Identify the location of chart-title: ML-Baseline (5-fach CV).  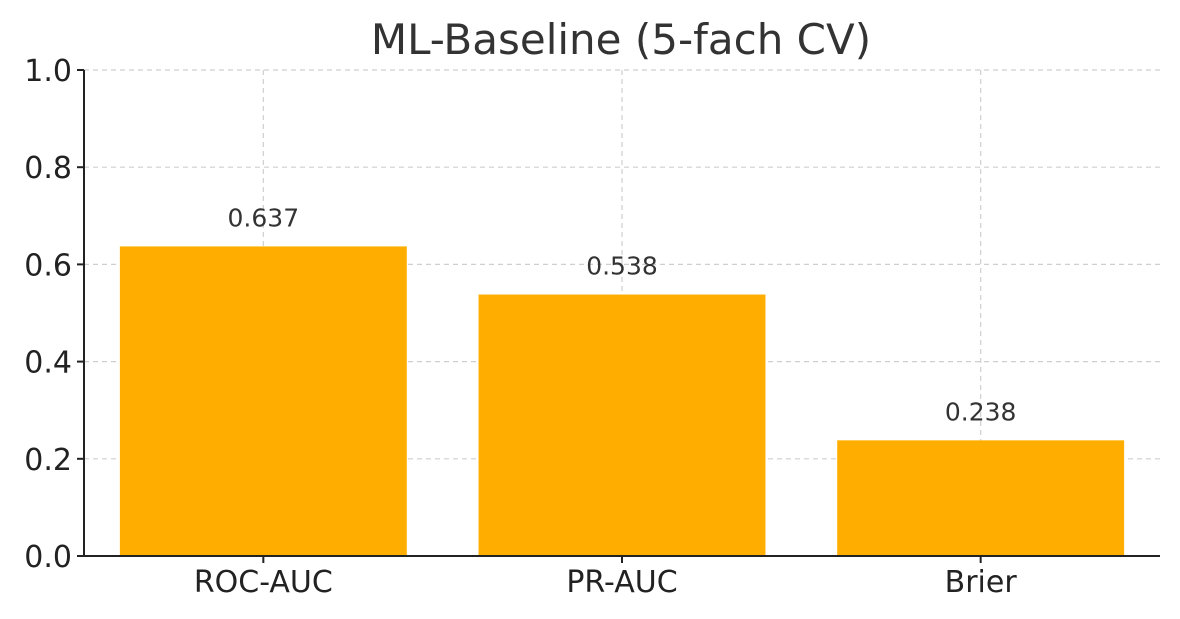
(621, 39).